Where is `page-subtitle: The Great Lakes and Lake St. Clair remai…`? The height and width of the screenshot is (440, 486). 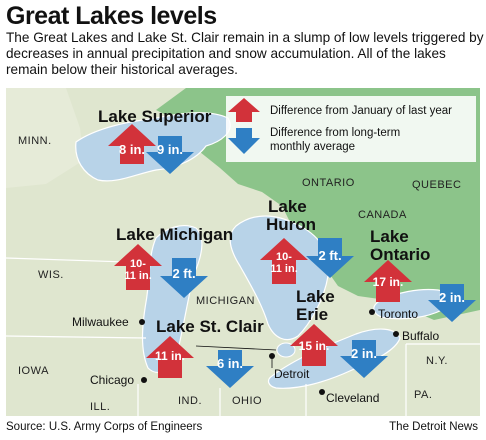 page-subtitle: The Great Lakes and Lake St. Clair remai… is located at coordinates (245, 53).